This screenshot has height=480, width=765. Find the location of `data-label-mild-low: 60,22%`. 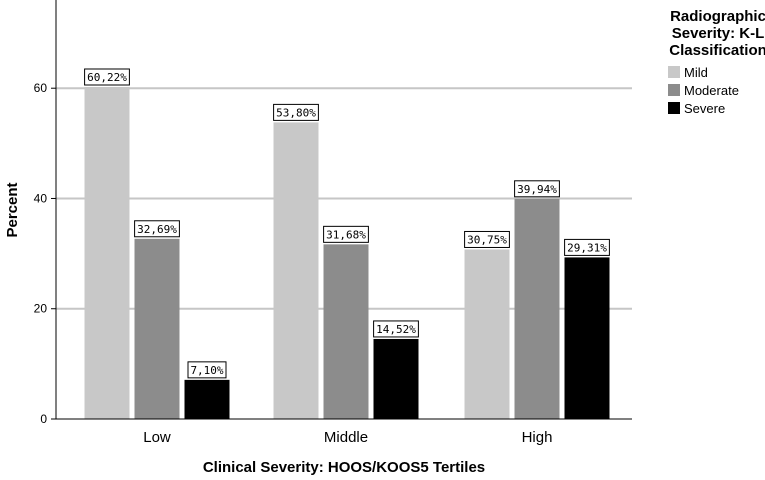

data-label-mild-low: 60,22% is located at coordinates (107, 77).